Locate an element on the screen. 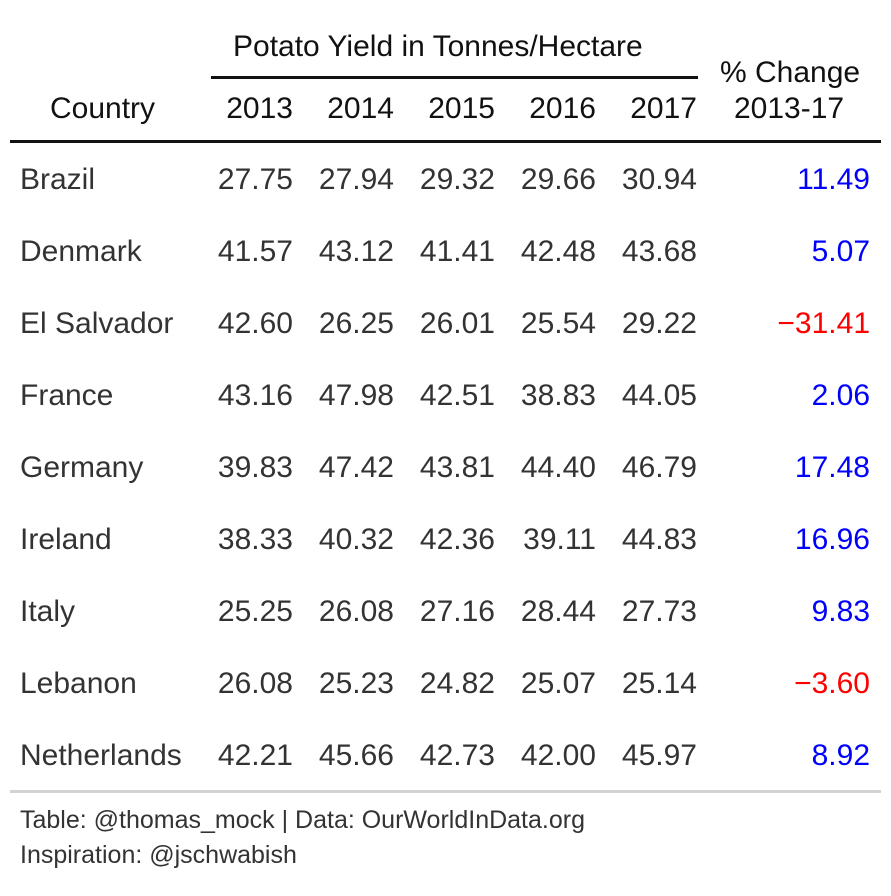 This screenshot has height=896, width=891. cell-change: 16.96 is located at coordinates (832, 539).